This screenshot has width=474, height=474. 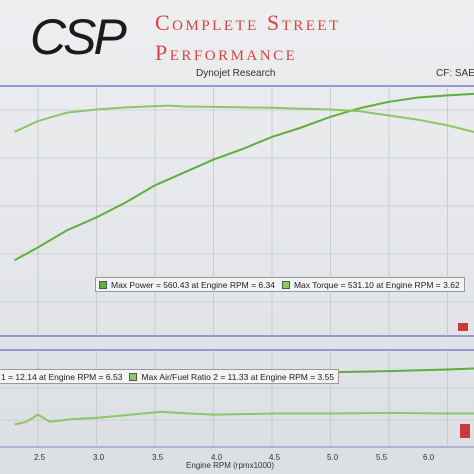 I want to click on afr2-swatch-icon, so click(x=133, y=376).